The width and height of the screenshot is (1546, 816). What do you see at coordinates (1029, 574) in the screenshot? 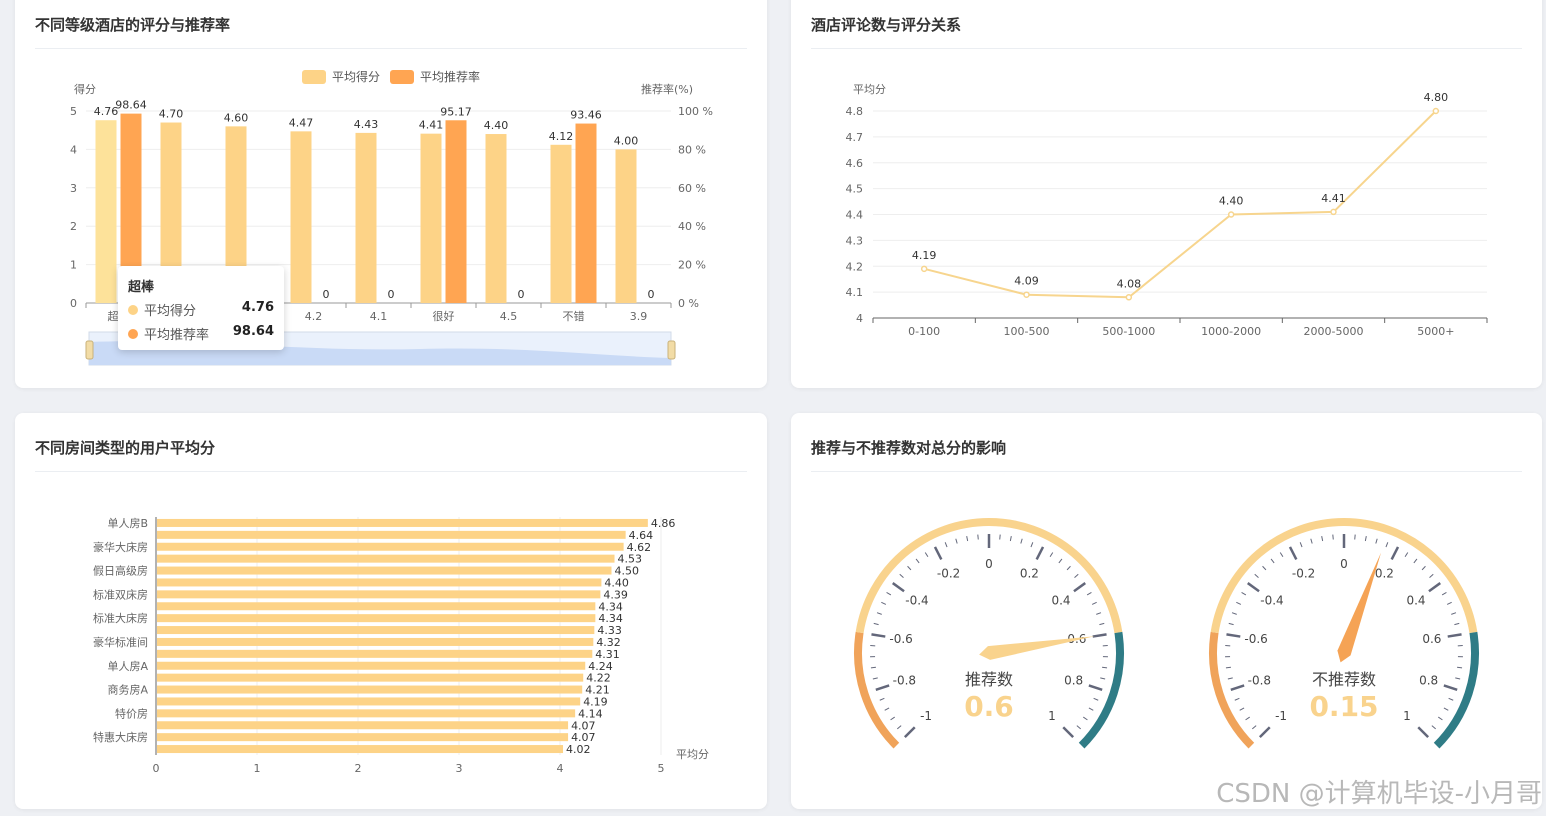
I see `gauge-tick-label: 0.2` at bounding box center [1029, 574].